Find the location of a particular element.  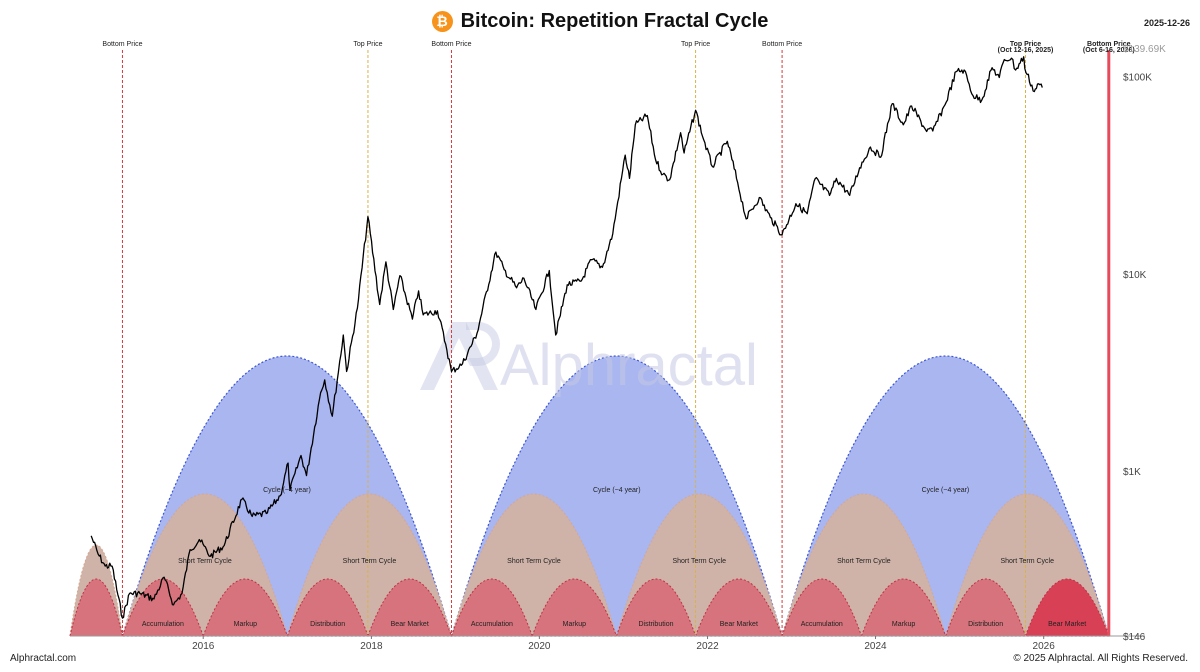

phase-label-6: Accumulation is located at coordinates (492, 624).